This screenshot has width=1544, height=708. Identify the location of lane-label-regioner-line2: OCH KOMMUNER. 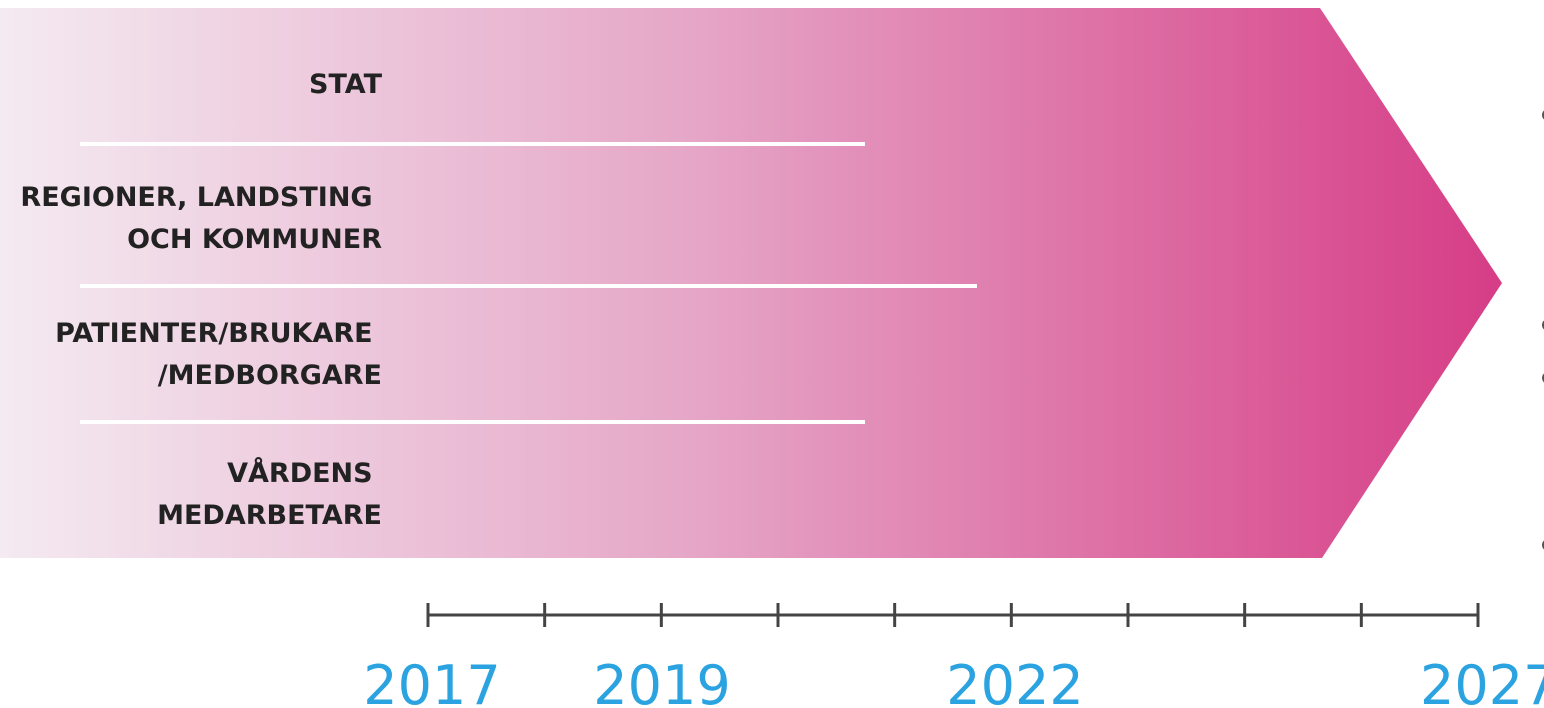
(254, 239).